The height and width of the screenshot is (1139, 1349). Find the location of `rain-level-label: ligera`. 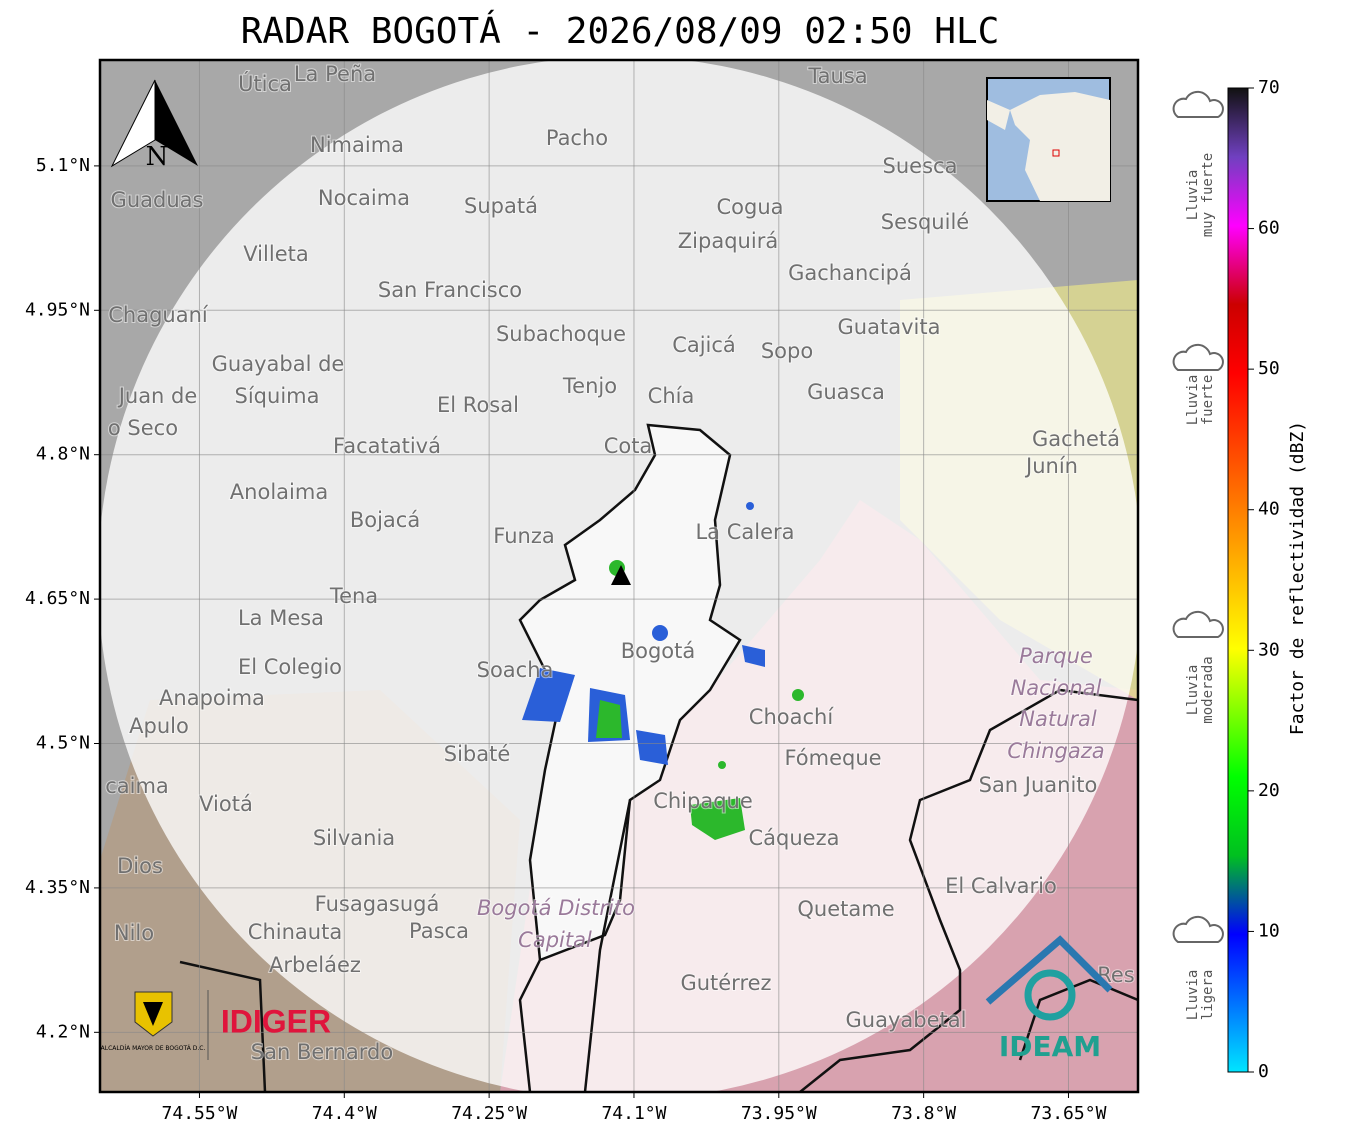

rain-level-label: ligera is located at coordinates (1208, 995).